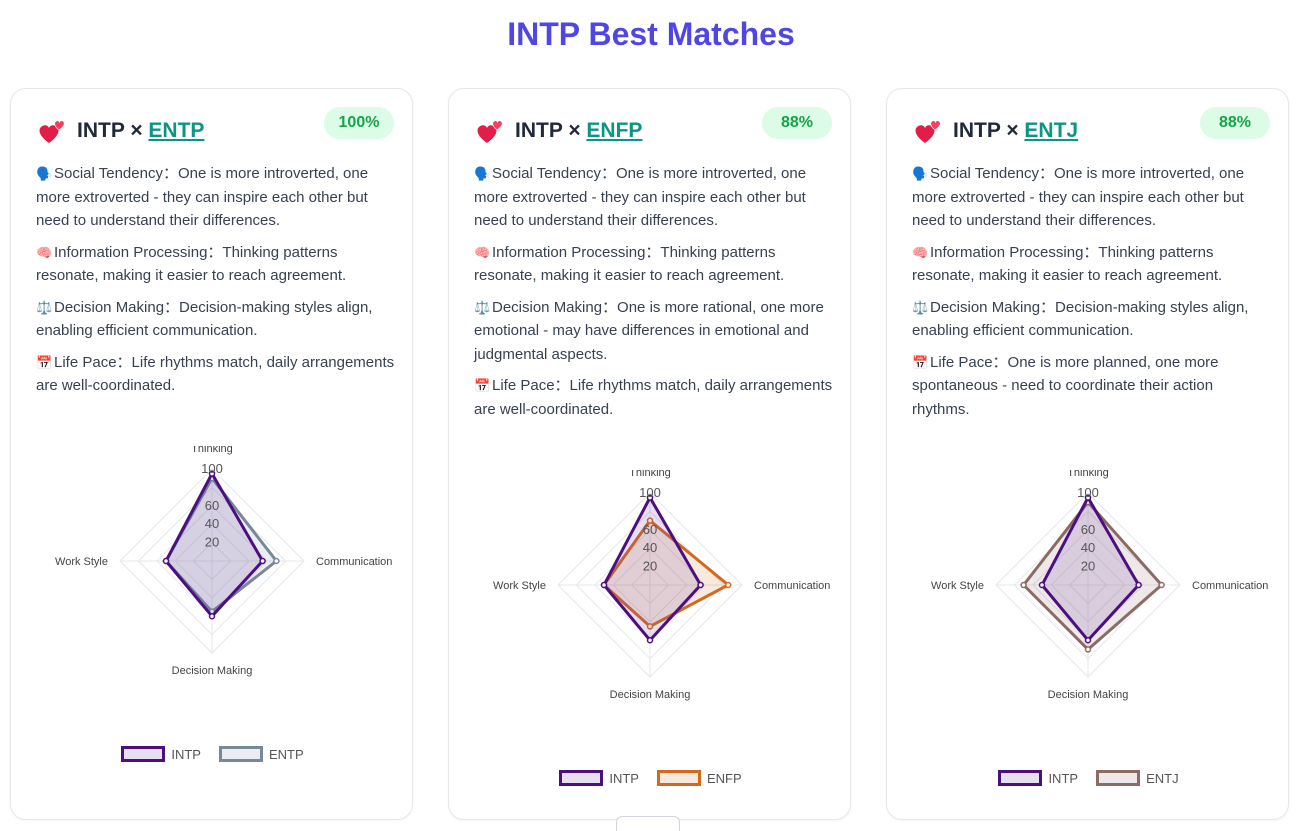  Describe the element at coordinates (614, 130) in the screenshot. I see `match-type-link: ENFP` at that location.